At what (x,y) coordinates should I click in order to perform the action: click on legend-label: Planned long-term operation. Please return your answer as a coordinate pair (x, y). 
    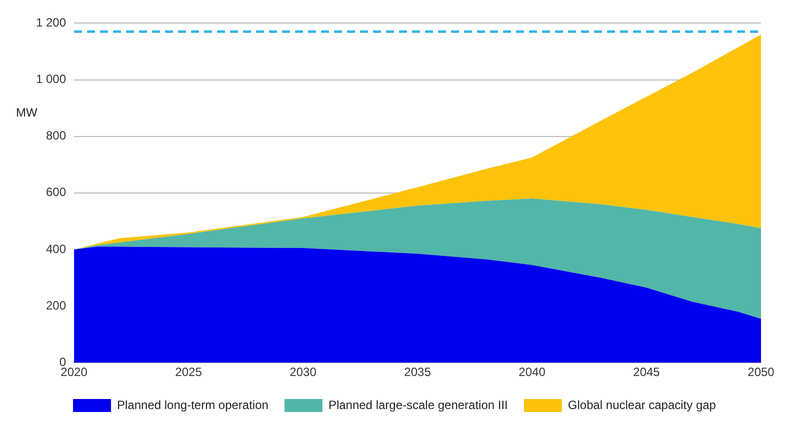
    Looking at the image, I should click on (192, 405).